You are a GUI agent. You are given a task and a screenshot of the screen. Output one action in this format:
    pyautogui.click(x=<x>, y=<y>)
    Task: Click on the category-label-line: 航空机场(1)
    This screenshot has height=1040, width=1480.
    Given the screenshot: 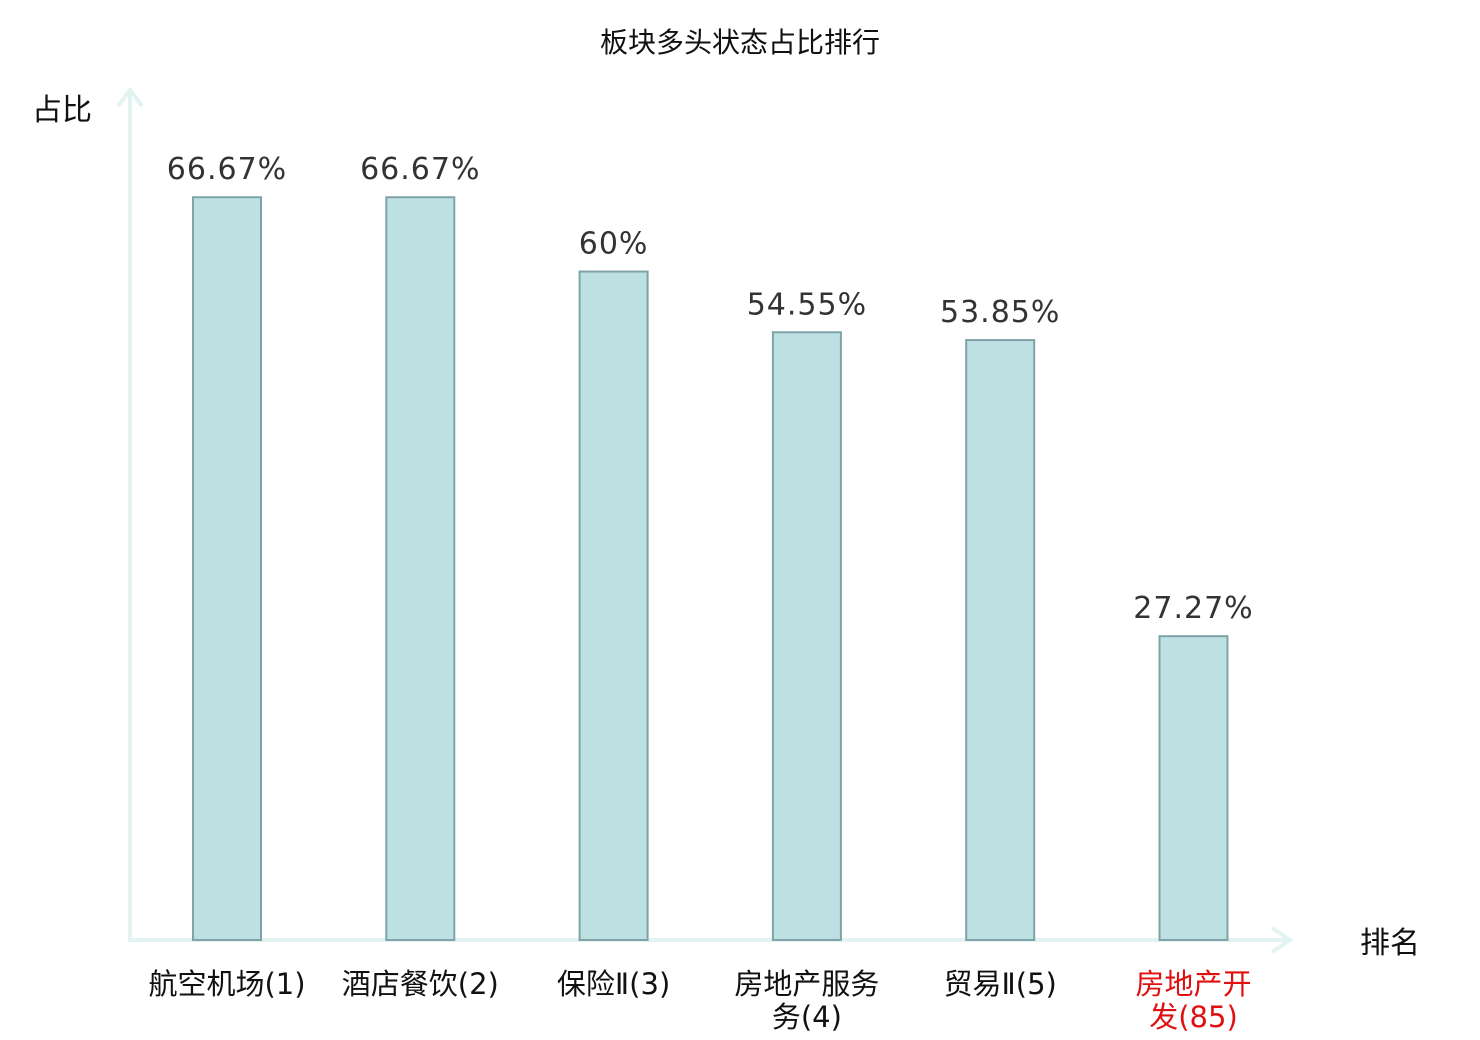 What is the action you would take?
    pyautogui.click(x=226, y=984)
    